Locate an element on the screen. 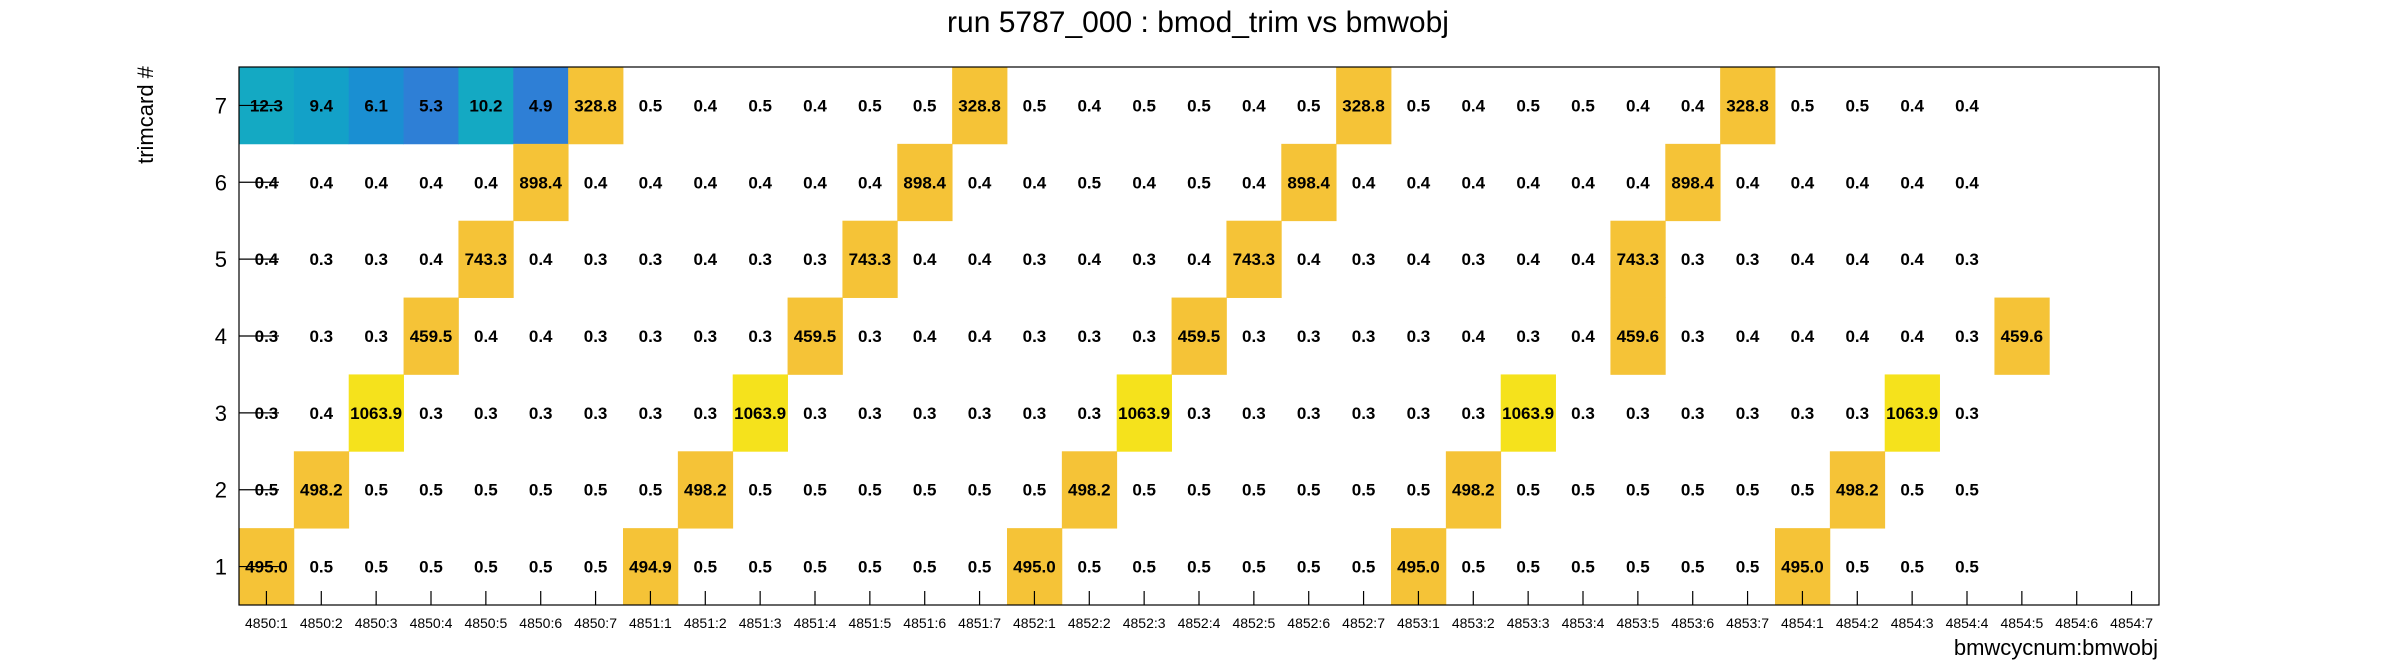 The height and width of the screenshot is (672, 2396). x-tick-label: 4854:4 is located at coordinates (1967, 623).